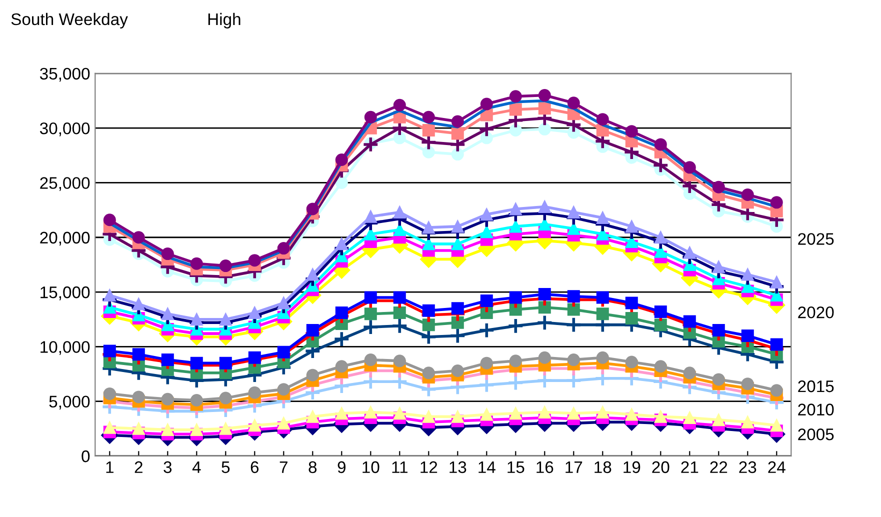 Image resolution: width=881 pixels, height=517 pixels. I want to click on text: 2005, so click(816, 434).